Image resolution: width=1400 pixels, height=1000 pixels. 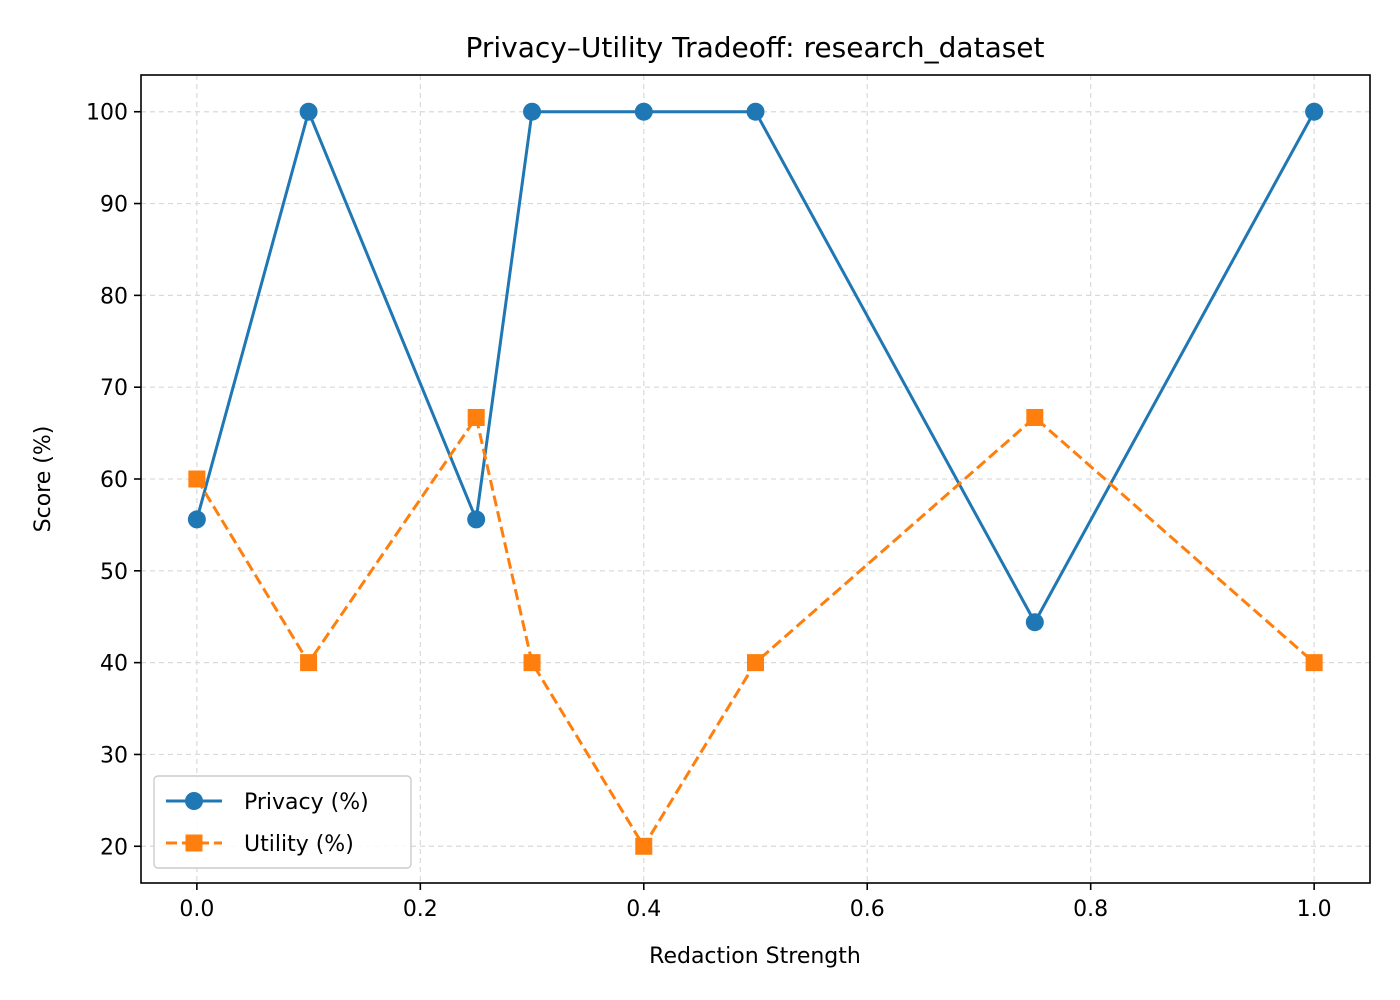 I want to click on y-tick-label: 70, so click(x=114, y=388).